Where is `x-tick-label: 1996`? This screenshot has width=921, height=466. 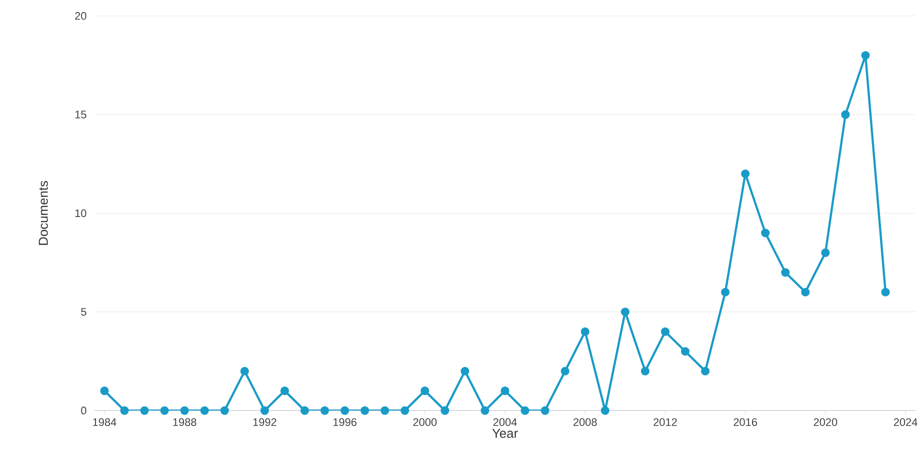 x-tick-label: 1996 is located at coordinates (344, 422).